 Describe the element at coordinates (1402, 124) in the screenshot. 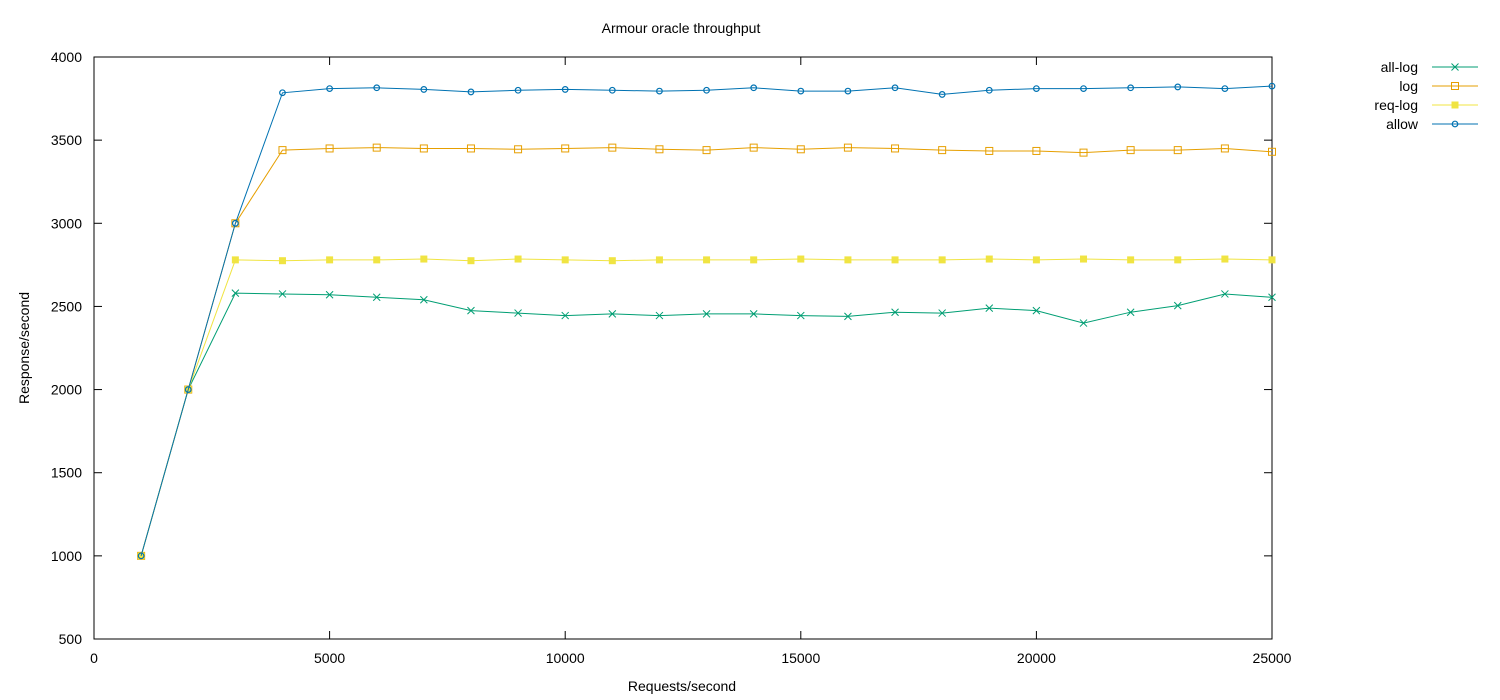

I see `legend-label: allow` at that location.